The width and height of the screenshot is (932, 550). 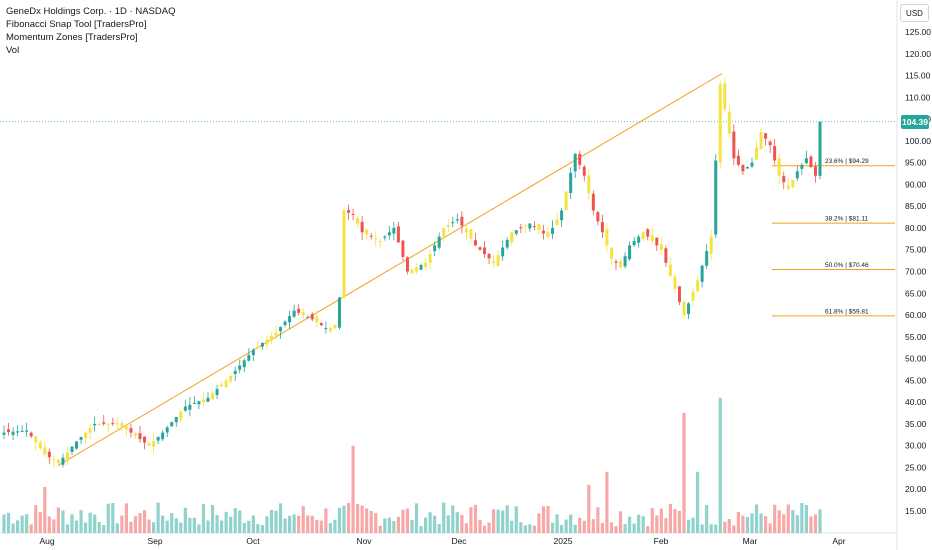 What do you see at coordinates (914, 13) in the screenshot?
I see `currency-button: USD` at bounding box center [914, 13].